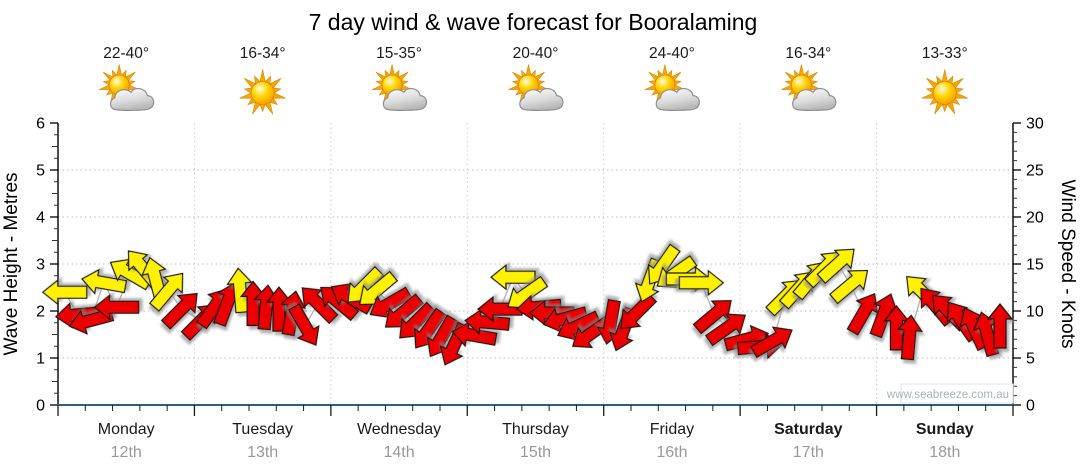 The width and height of the screenshot is (1080, 475). What do you see at coordinates (672, 429) in the screenshot?
I see `day-name-label: Friday` at bounding box center [672, 429].